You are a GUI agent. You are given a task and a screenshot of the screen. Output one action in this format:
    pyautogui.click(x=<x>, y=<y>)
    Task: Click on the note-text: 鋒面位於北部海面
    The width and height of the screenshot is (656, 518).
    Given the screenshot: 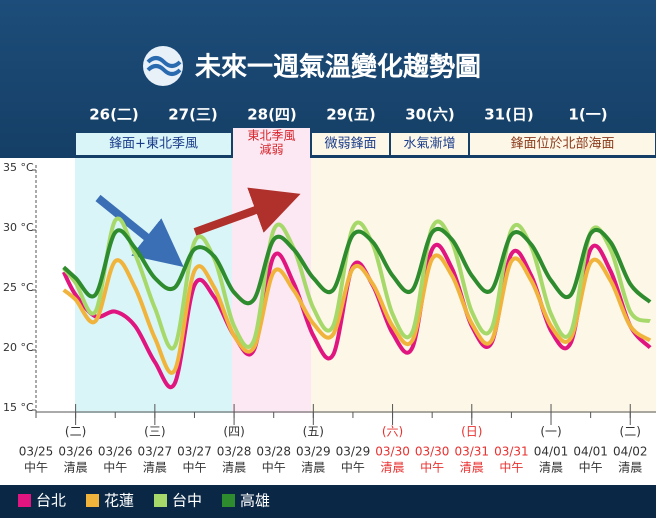 What is the action you would take?
    pyautogui.click(x=562, y=144)
    